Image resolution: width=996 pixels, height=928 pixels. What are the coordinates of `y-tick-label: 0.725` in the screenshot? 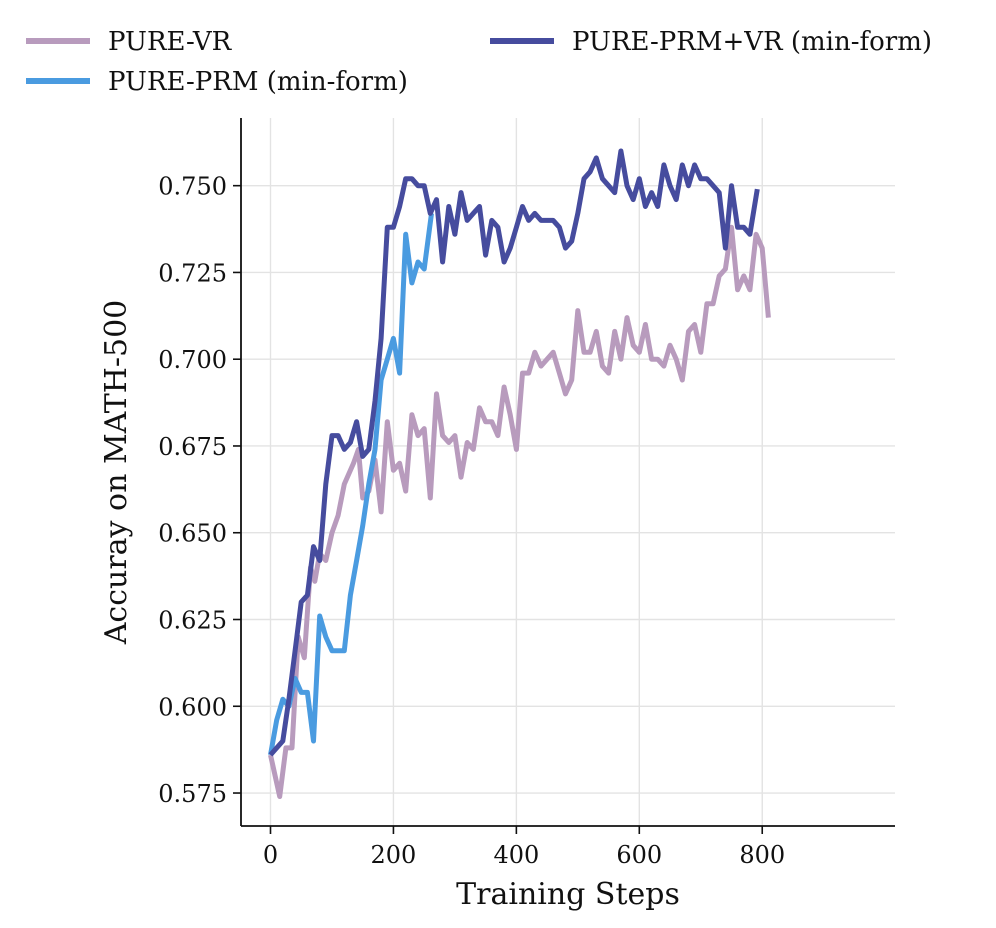 It's located at (192, 273).